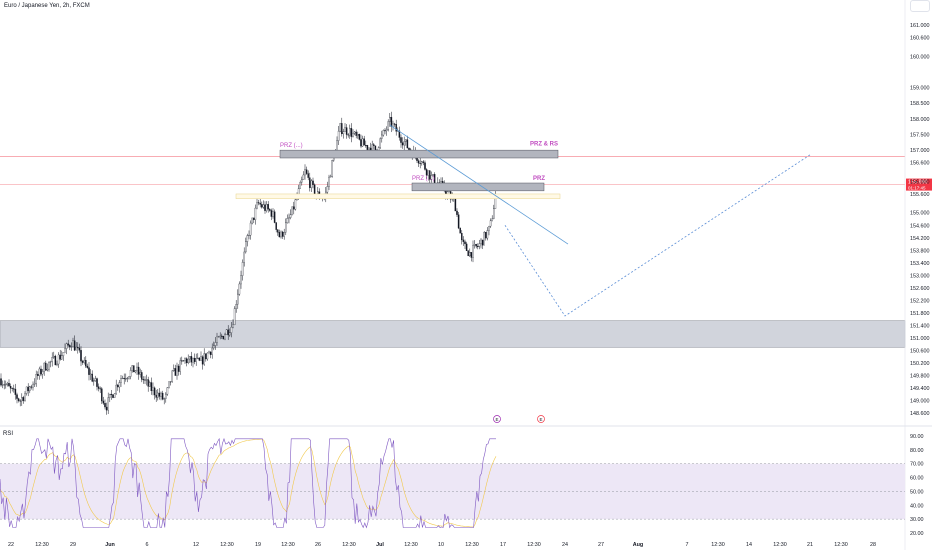 This screenshot has width=932, height=550. Describe the element at coordinates (147, 545) in the screenshot. I see `time-tick-label: 6` at that location.